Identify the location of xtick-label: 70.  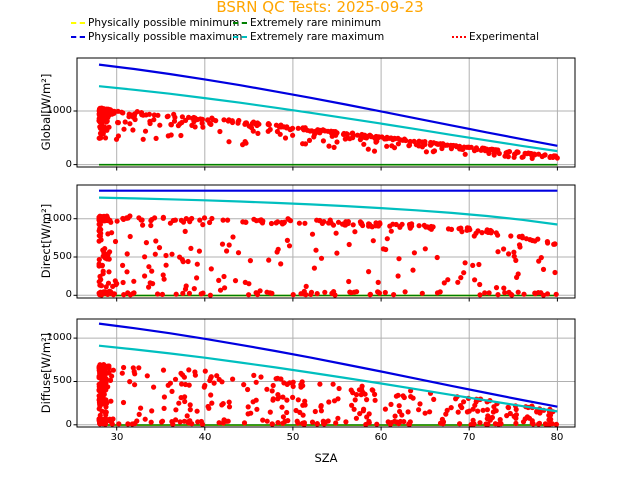
(469, 437).